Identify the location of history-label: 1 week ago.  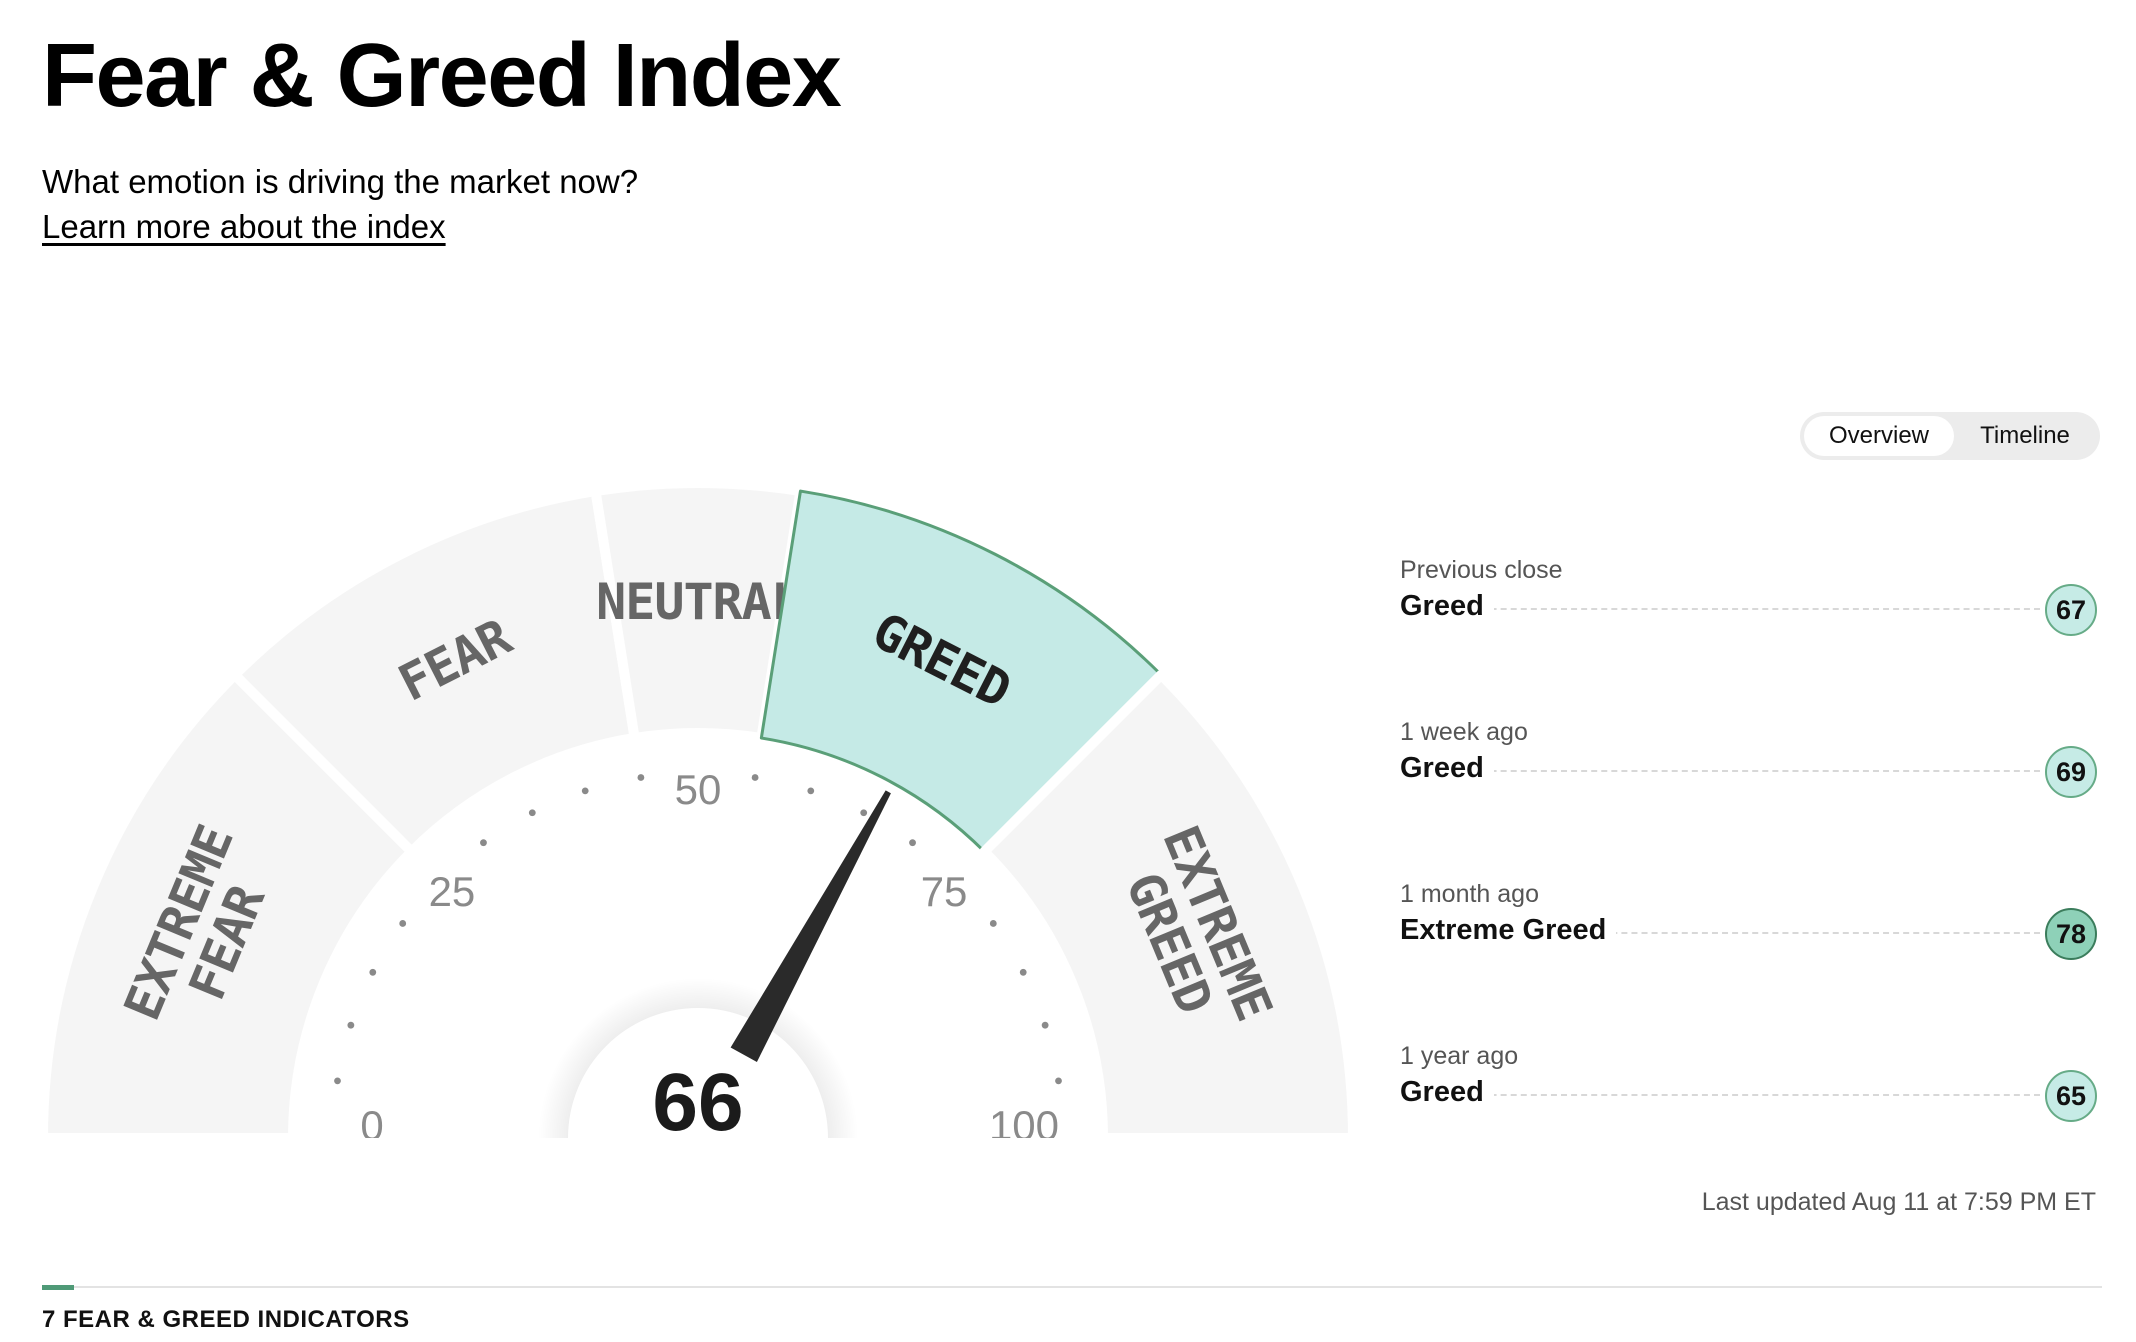
(1464, 732).